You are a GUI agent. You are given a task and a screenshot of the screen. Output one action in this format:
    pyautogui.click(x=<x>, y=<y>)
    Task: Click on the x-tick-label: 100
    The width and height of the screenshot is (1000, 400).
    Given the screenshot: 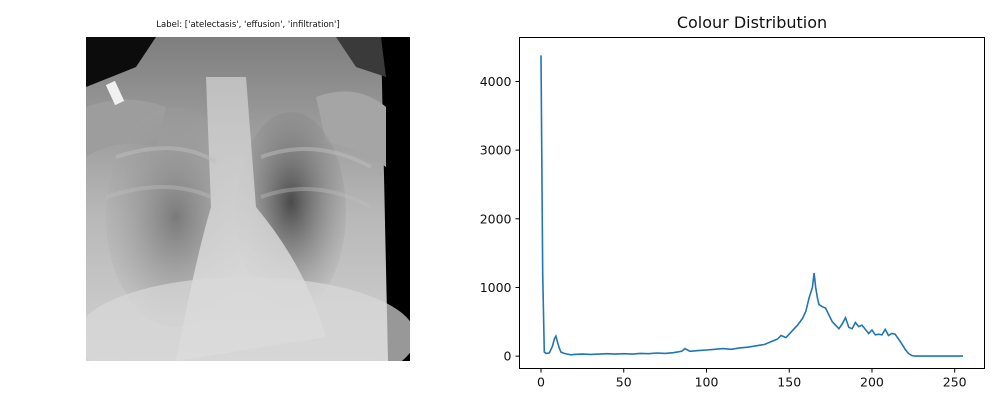 What is the action you would take?
    pyautogui.click(x=707, y=382)
    